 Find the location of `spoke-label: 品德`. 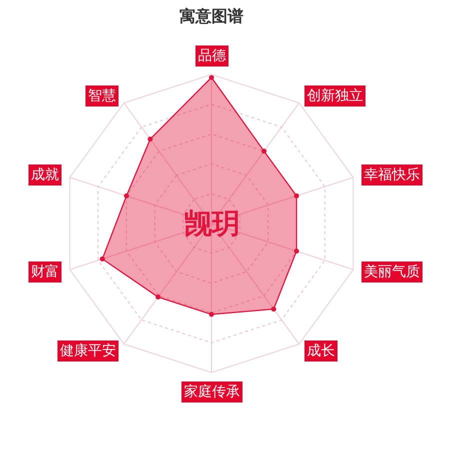

spoke-label: 品德 is located at coordinates (212, 56).